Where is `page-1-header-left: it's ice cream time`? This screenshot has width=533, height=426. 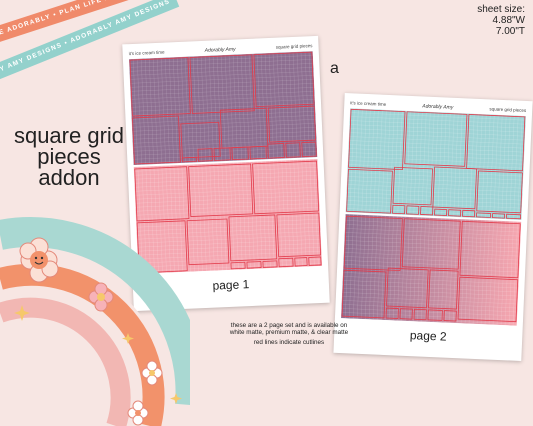 page-1-header-left: it's ice cream time is located at coordinates (146, 53).